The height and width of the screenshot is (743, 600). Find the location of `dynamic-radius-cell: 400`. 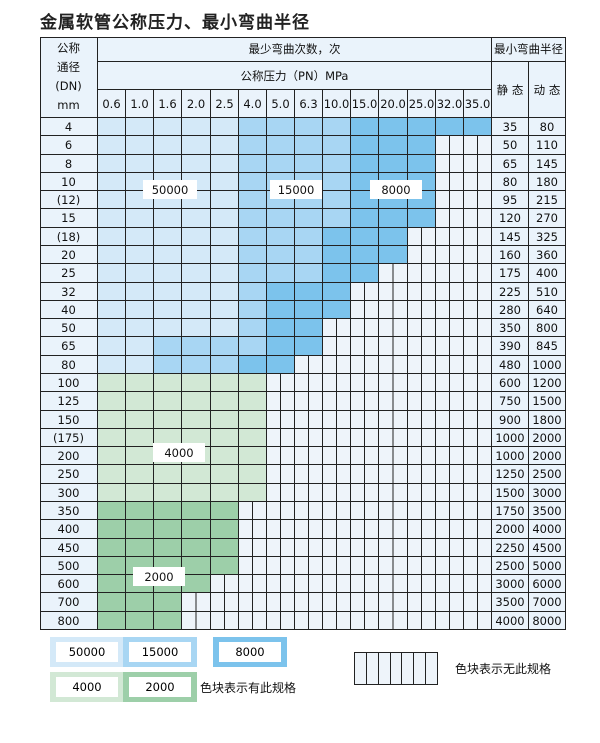

dynamic-radius-cell: 400 is located at coordinates (547, 273).